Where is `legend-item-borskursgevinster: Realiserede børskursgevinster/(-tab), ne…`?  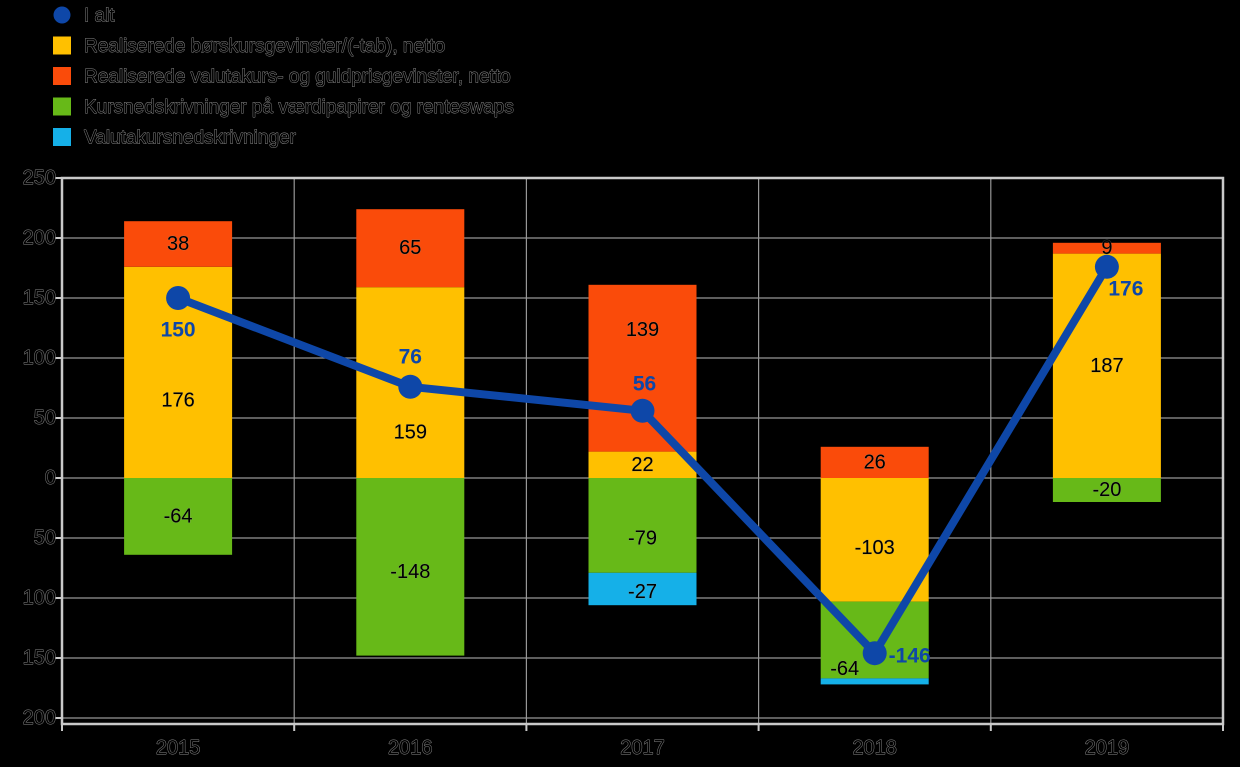 legend-item-borskursgevinster: Realiserede børskursgevinster/(-tab), ne… is located at coordinates (249, 46).